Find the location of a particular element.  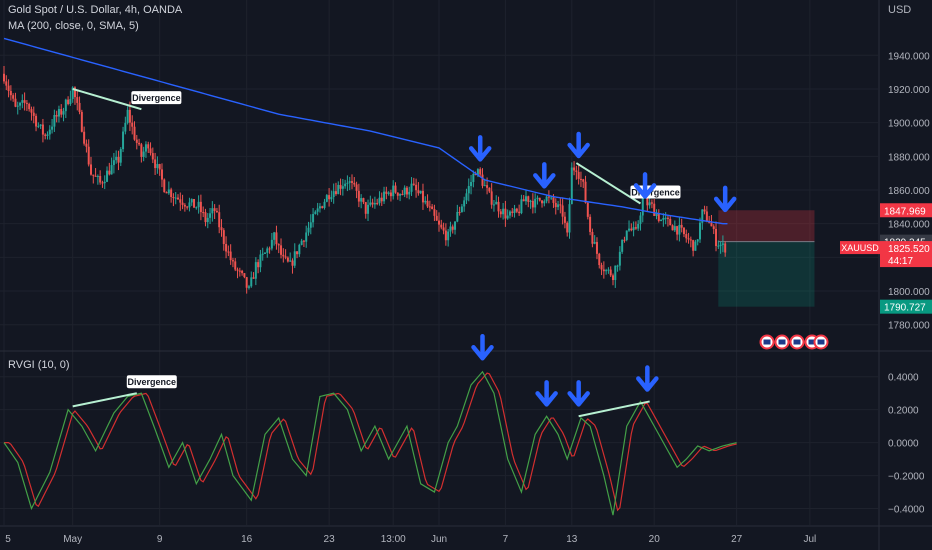

price-tick-label: 1780.000 is located at coordinates (909, 326).